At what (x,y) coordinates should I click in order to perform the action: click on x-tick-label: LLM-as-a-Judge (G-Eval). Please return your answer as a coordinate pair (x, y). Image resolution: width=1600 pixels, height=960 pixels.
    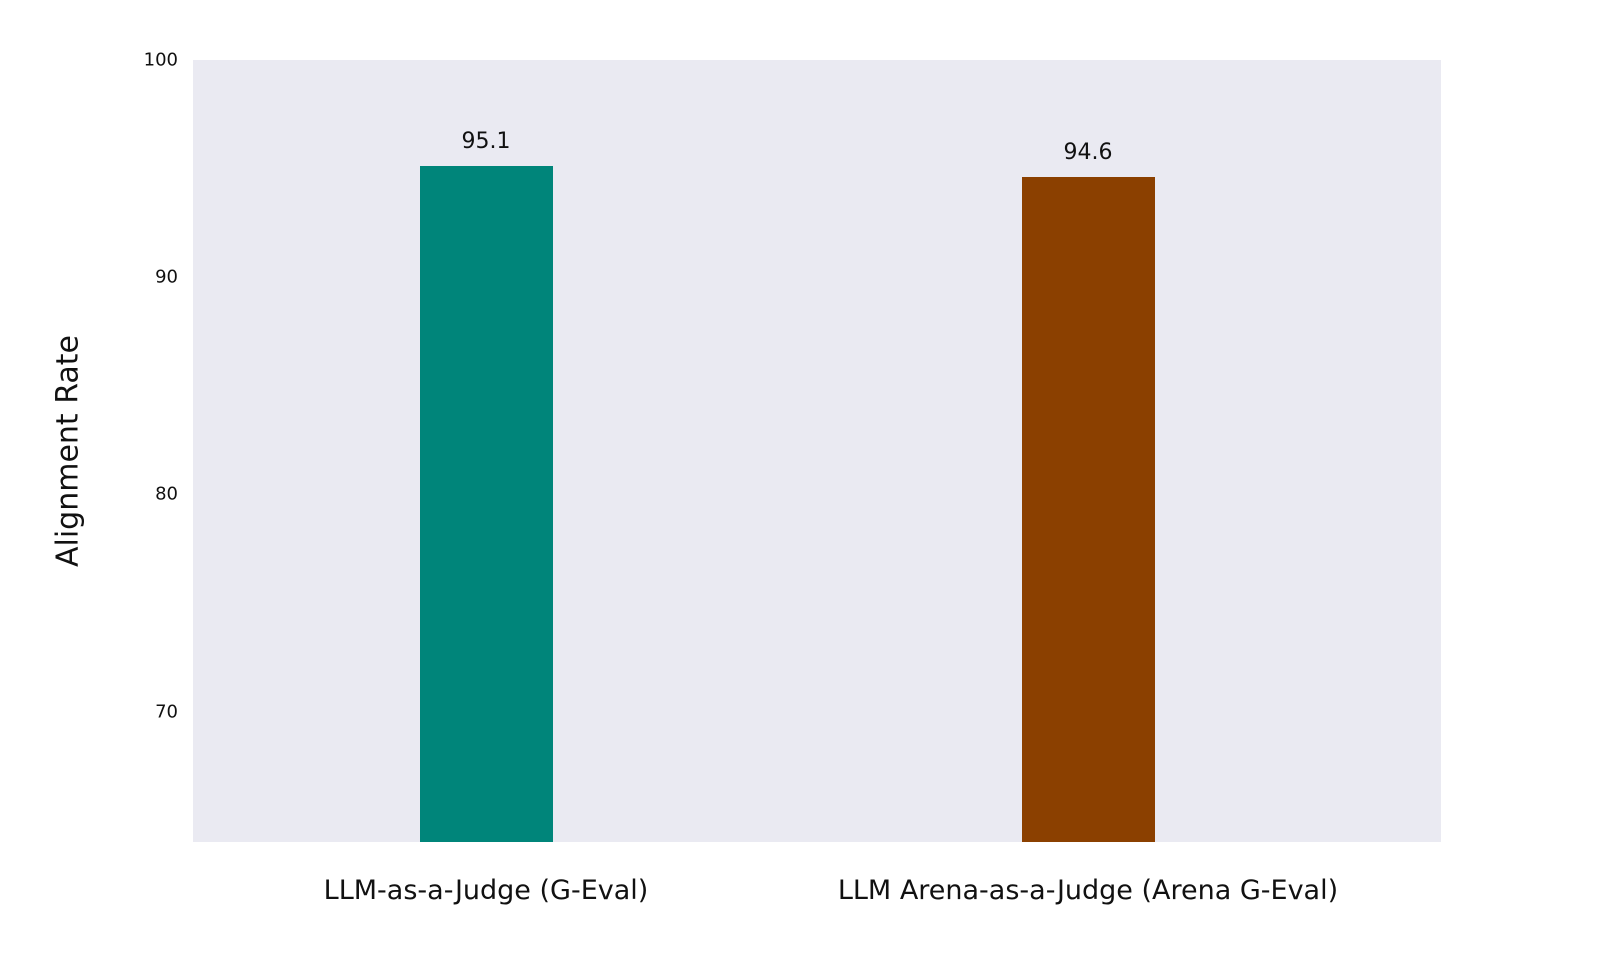
    Looking at the image, I should click on (486, 890).